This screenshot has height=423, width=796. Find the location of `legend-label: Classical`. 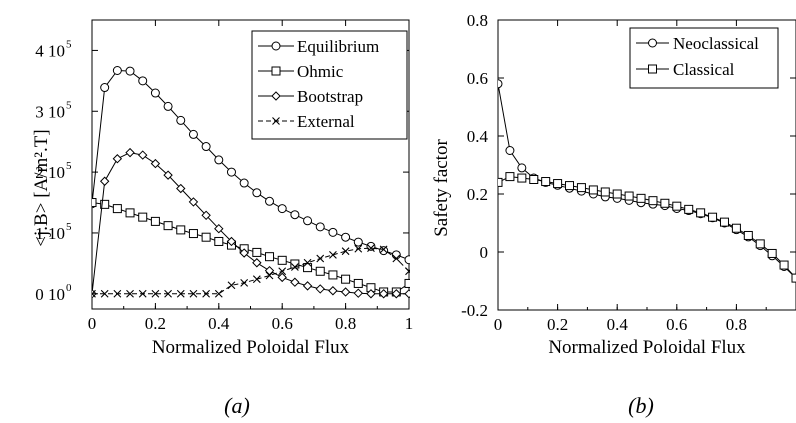

legend-label: Classical is located at coordinates (704, 69).